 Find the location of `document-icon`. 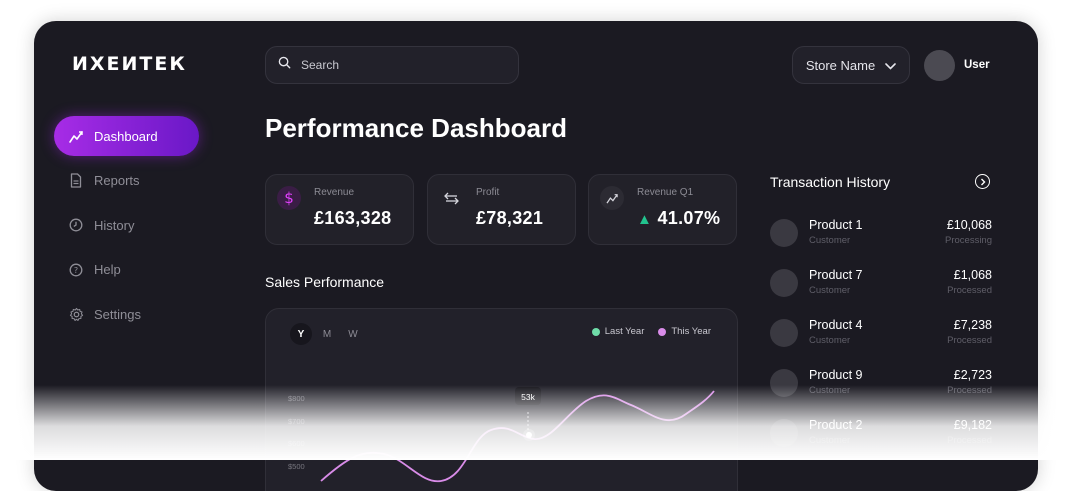

document-icon is located at coordinates (76, 181).